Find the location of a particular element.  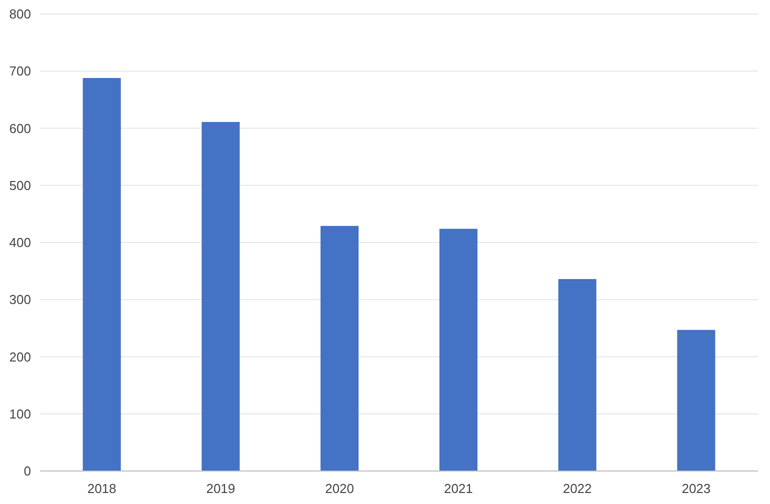

y-tick-label: 300 is located at coordinates (20, 300).